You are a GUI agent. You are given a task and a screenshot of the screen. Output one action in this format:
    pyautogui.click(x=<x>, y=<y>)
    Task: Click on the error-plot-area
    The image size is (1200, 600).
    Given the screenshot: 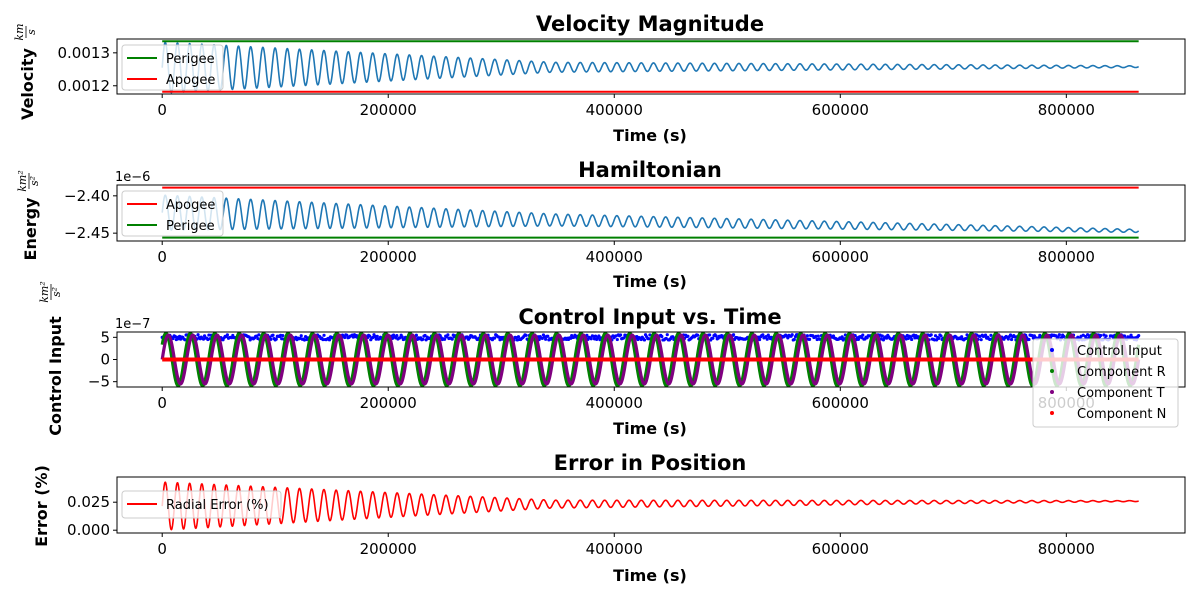 What is the action you would take?
    pyautogui.click(x=650, y=506)
    